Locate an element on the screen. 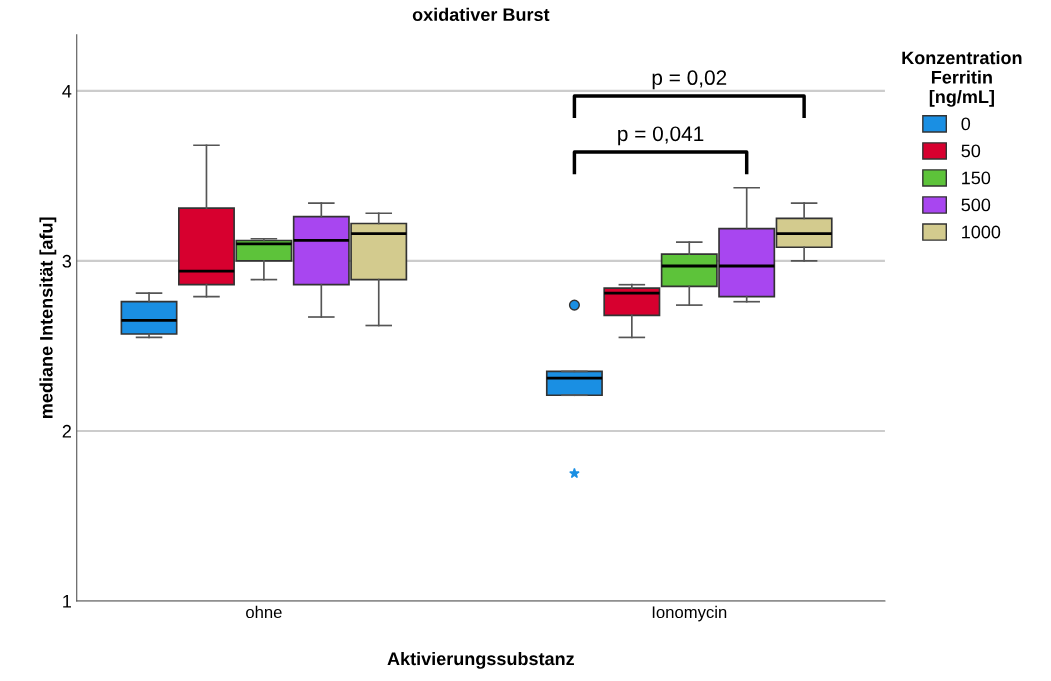 This screenshot has width=1051, height=681. y-tick-label: 1 is located at coordinates (67, 601).